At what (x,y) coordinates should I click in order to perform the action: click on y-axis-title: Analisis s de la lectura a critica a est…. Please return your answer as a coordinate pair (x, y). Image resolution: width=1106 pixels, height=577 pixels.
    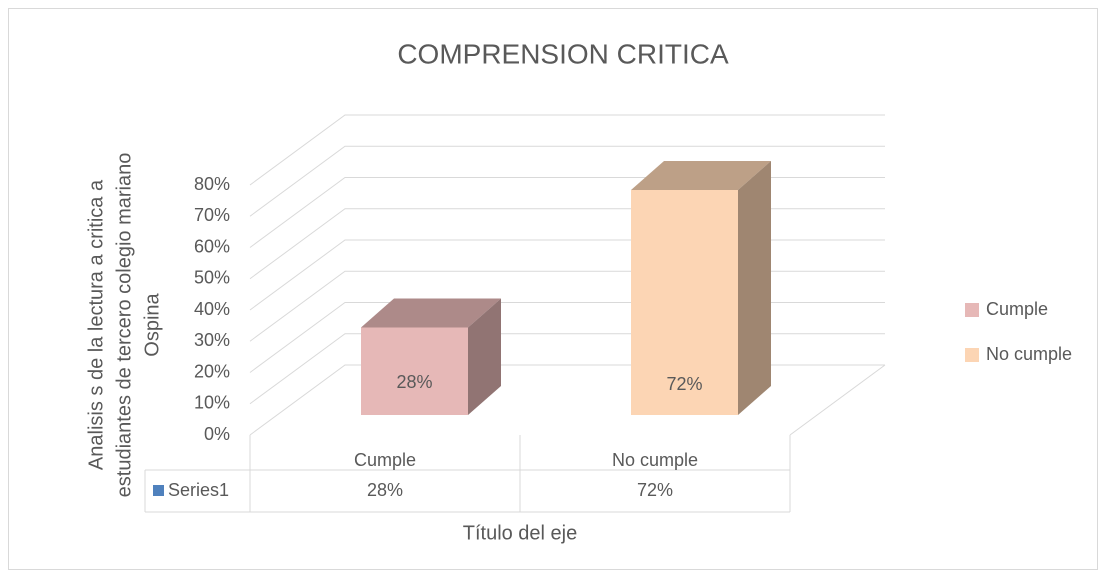
    Looking at the image, I should click on (124, 325).